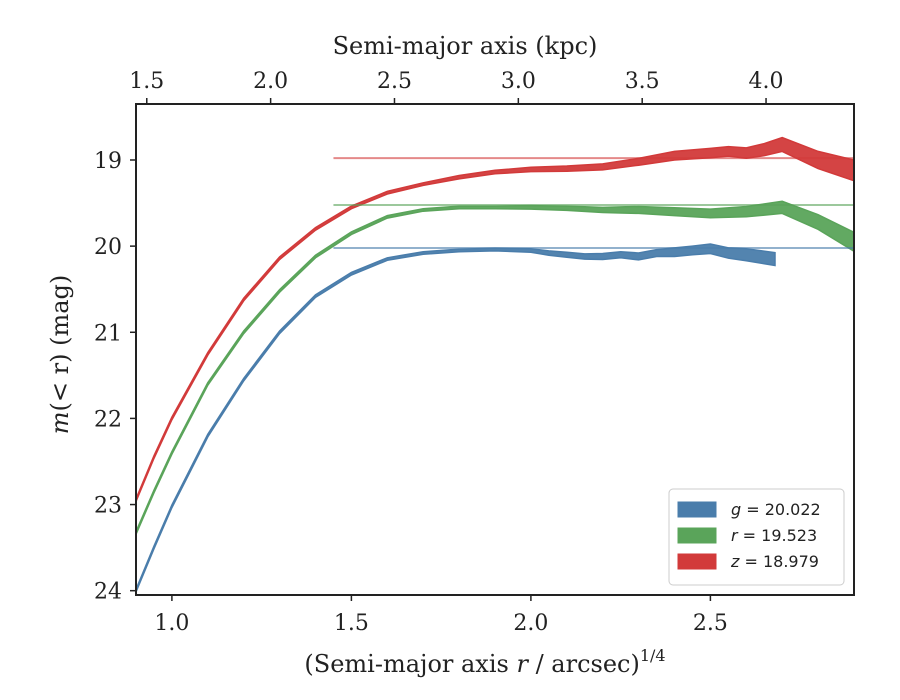  I want to click on x-axis-title-exponent: 1/4, so click(653, 655).